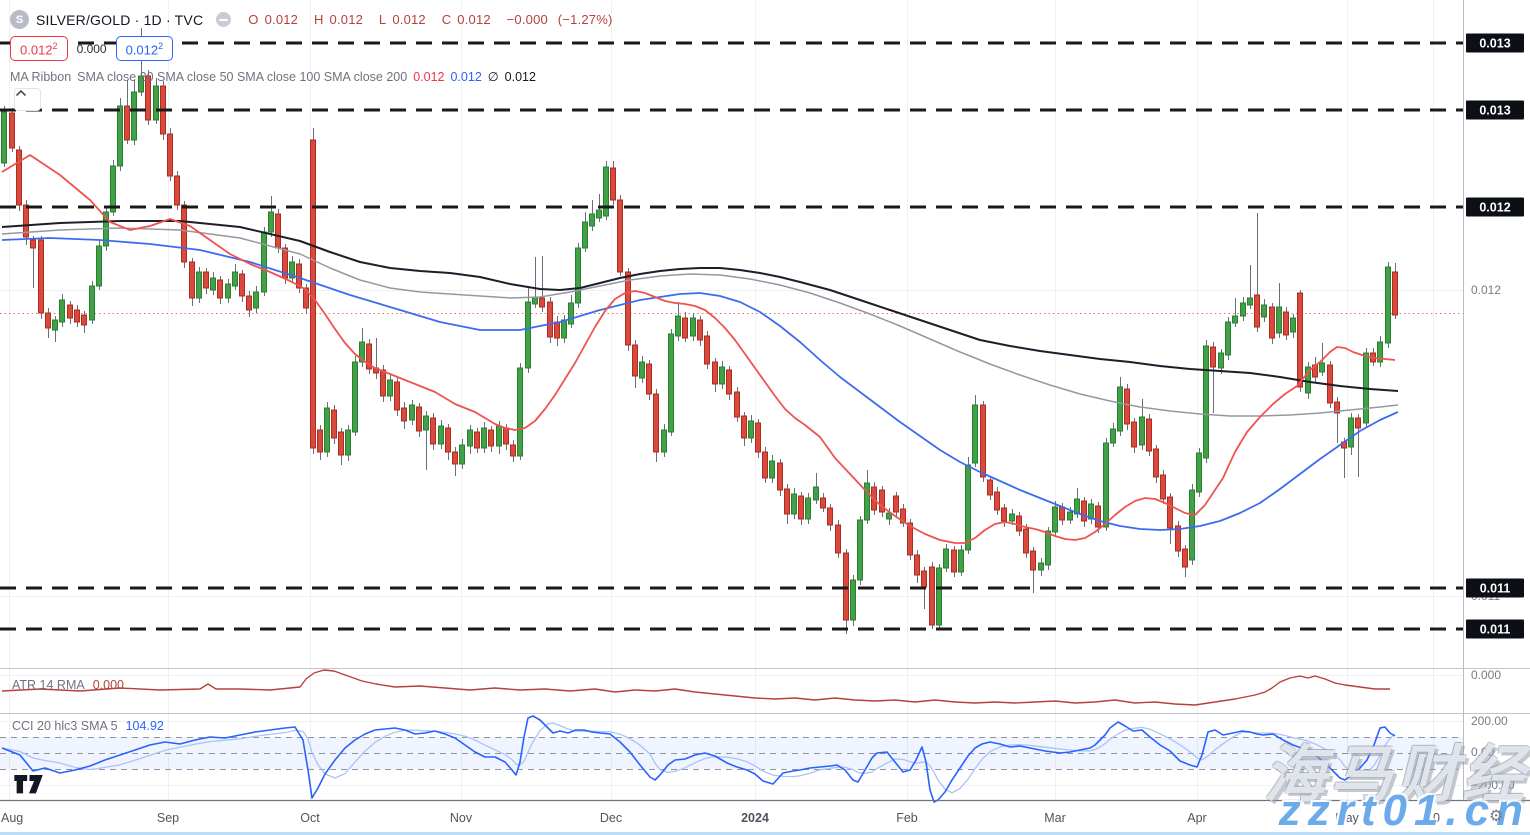 The height and width of the screenshot is (835, 1530). What do you see at coordinates (461, 818) in the screenshot?
I see `time-tick-label: Nov` at bounding box center [461, 818].